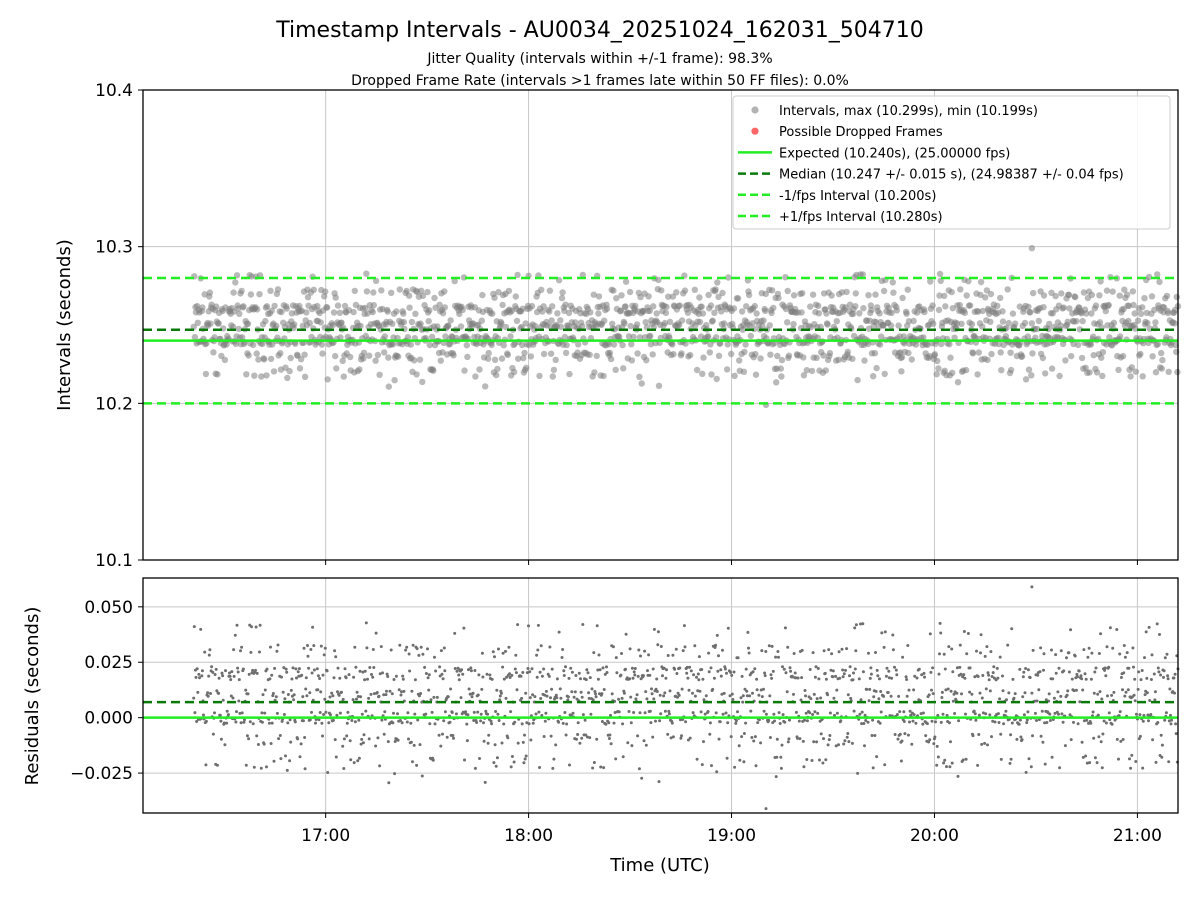 This screenshot has width=1200, height=900. What do you see at coordinates (114, 404) in the screenshot?
I see `y-tick-label: 10.2` at bounding box center [114, 404].